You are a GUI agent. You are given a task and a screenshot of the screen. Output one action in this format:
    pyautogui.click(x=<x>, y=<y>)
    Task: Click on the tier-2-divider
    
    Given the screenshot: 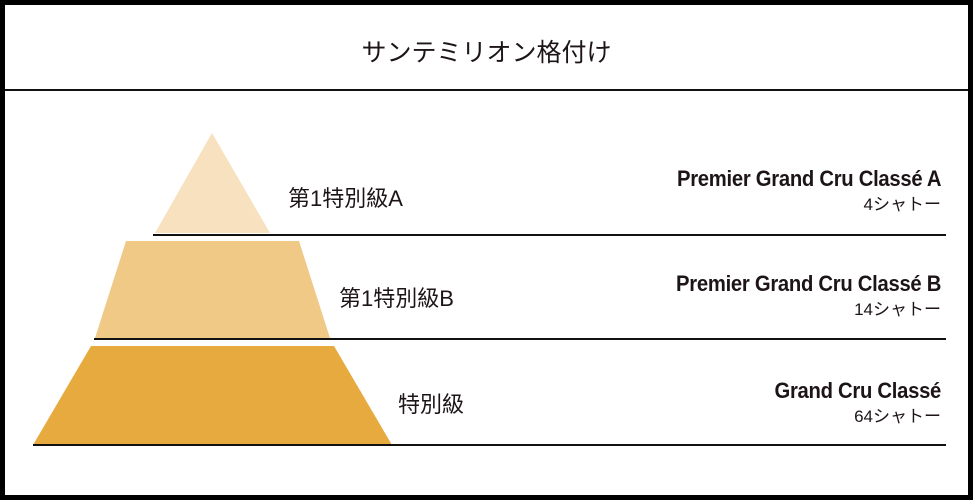 What is the action you would take?
    pyautogui.click(x=520, y=339)
    